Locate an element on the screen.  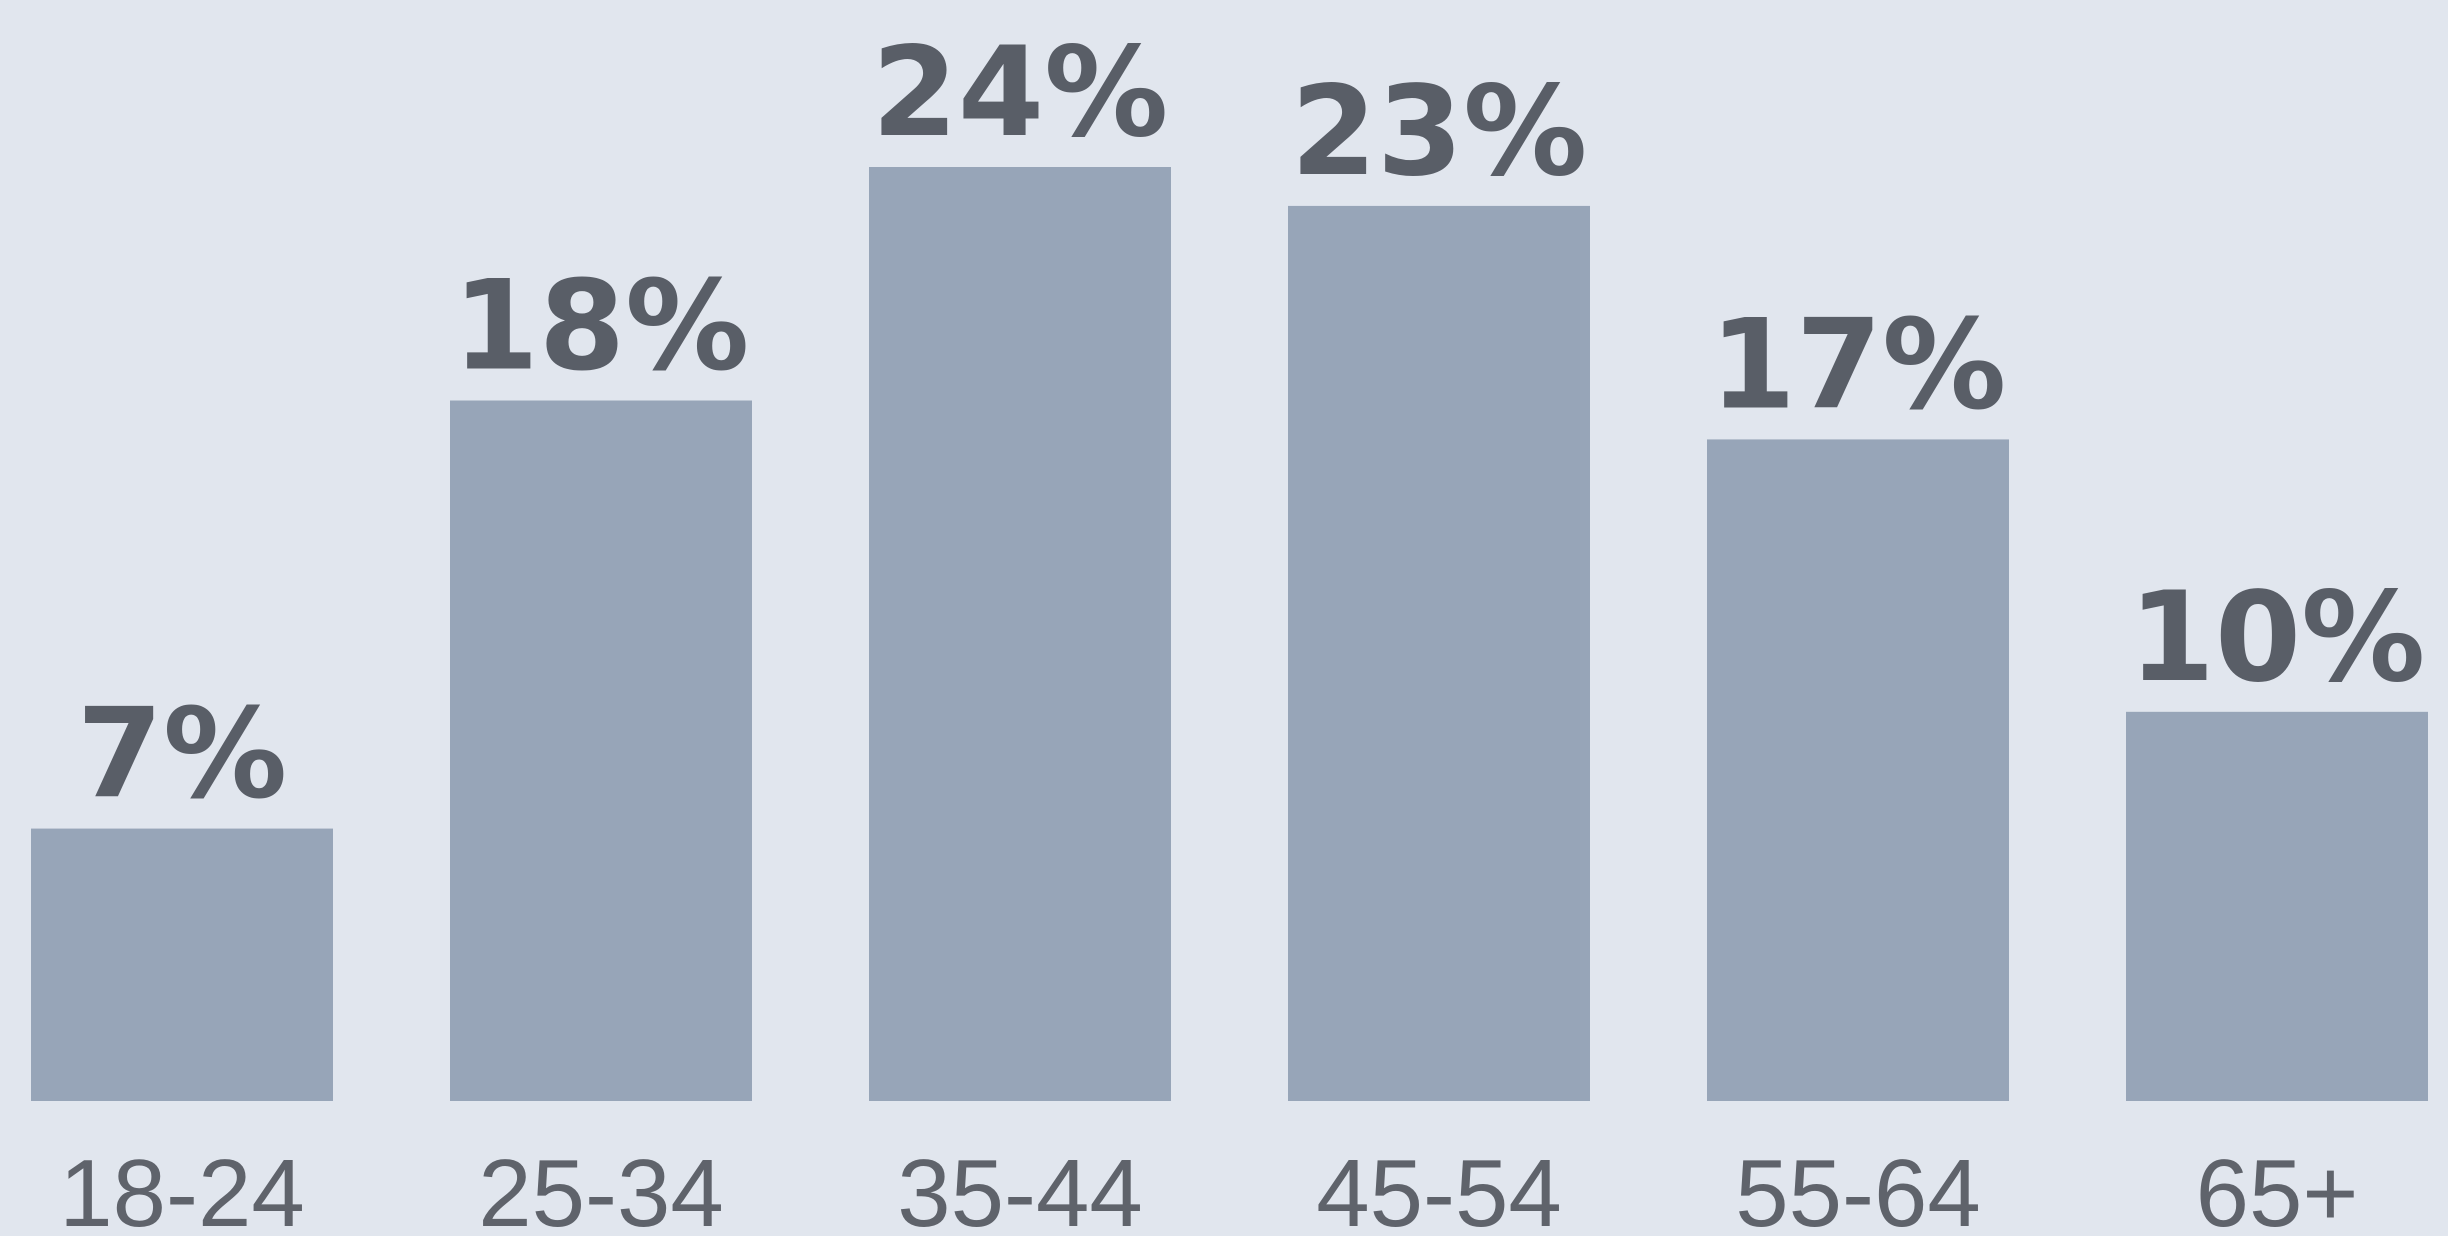
value-label-25-34: 18% is located at coordinates (601, 327).